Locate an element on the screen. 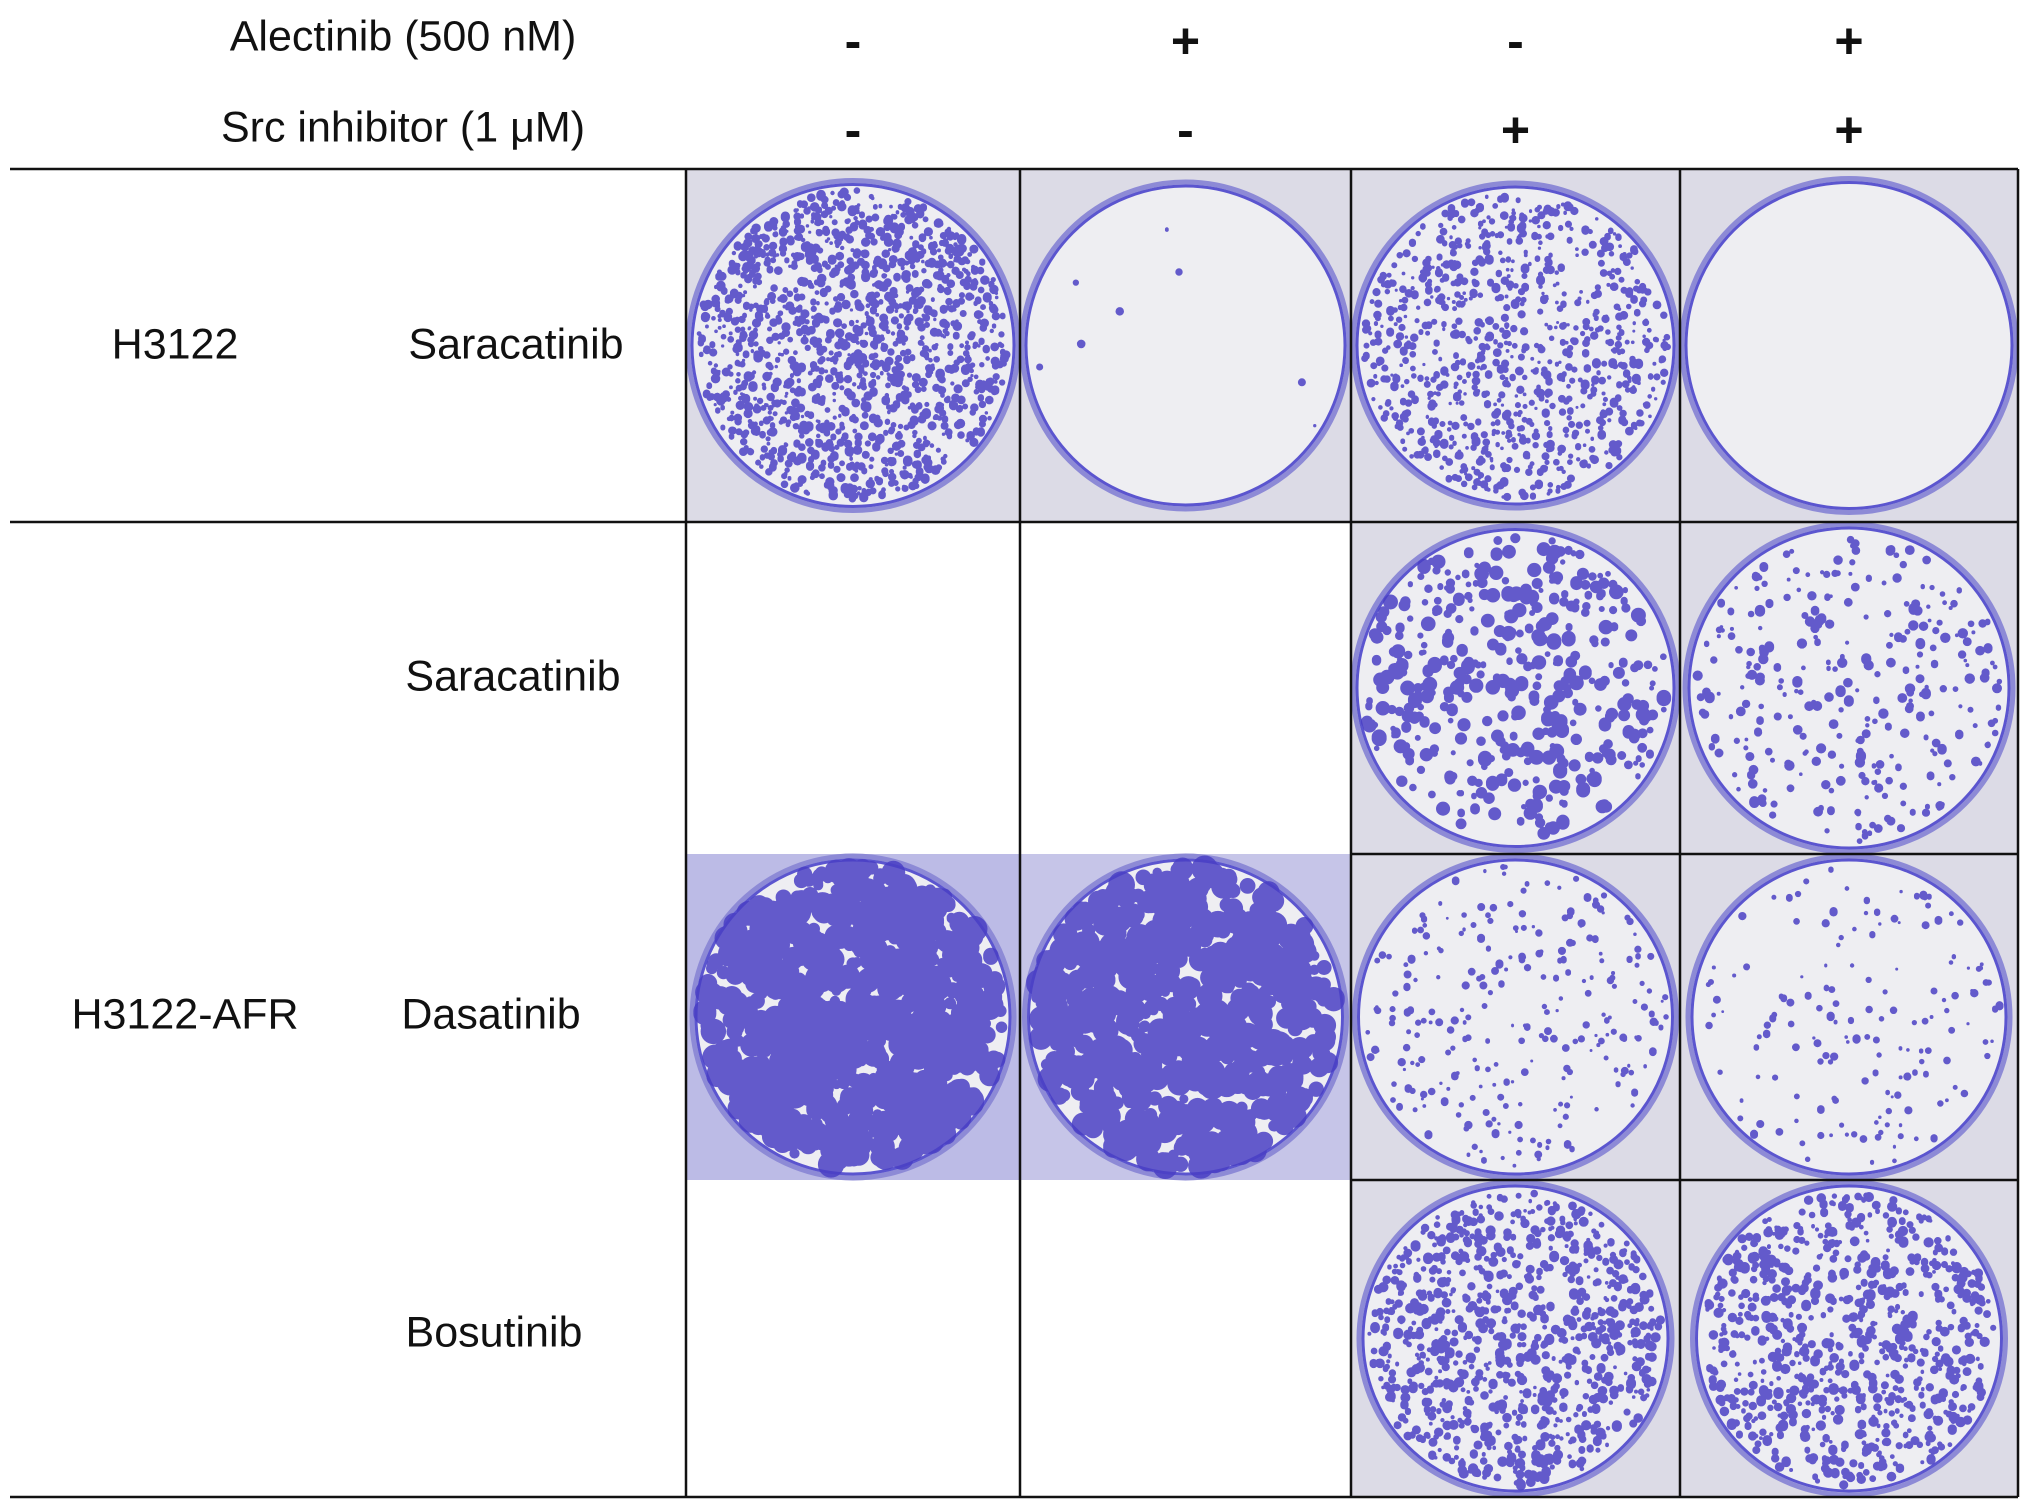 Image resolution: width=2031 pixels, height=1508 pixels. inhibitor-label: Dasatinib is located at coordinates (490, 1014).